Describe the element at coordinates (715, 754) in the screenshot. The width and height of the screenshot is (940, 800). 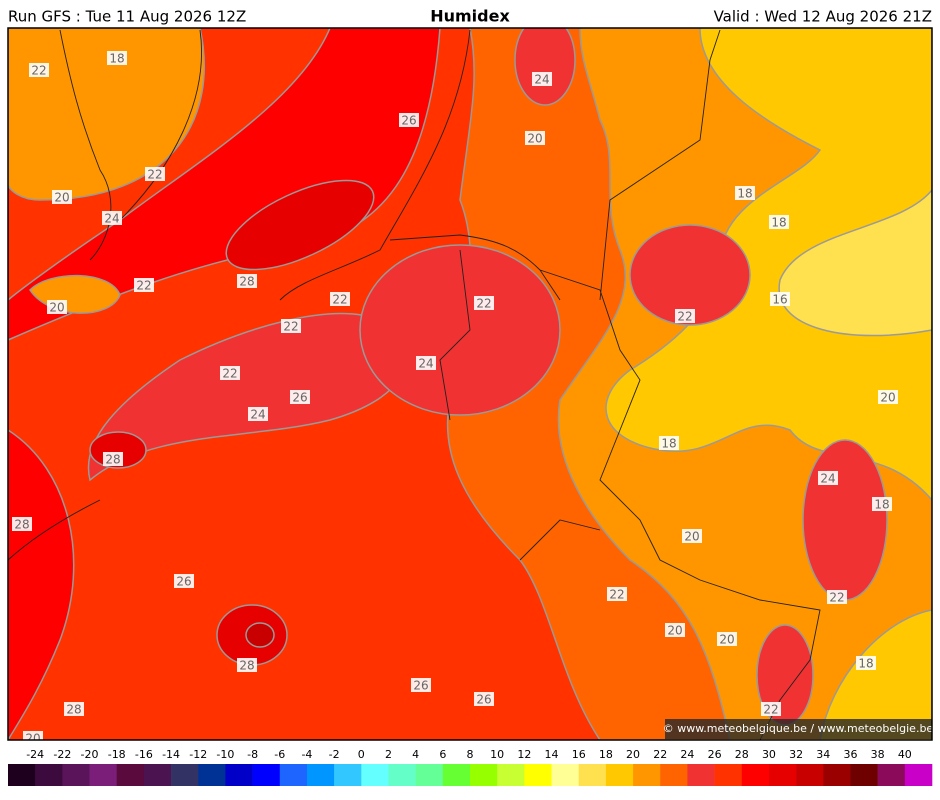
I see `legend-tick-label: 26` at that location.